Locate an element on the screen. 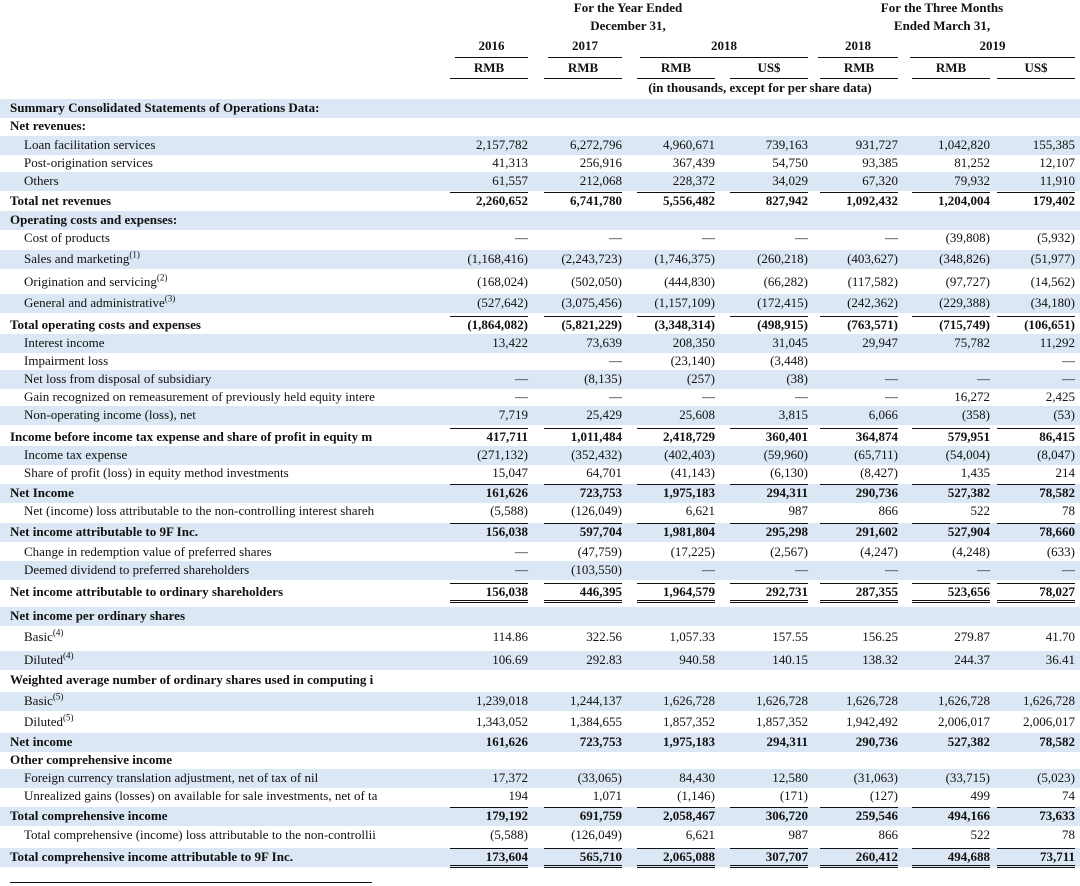 This screenshot has height=886, width=1080. cell-value: (260,218) is located at coordinates (782, 258).